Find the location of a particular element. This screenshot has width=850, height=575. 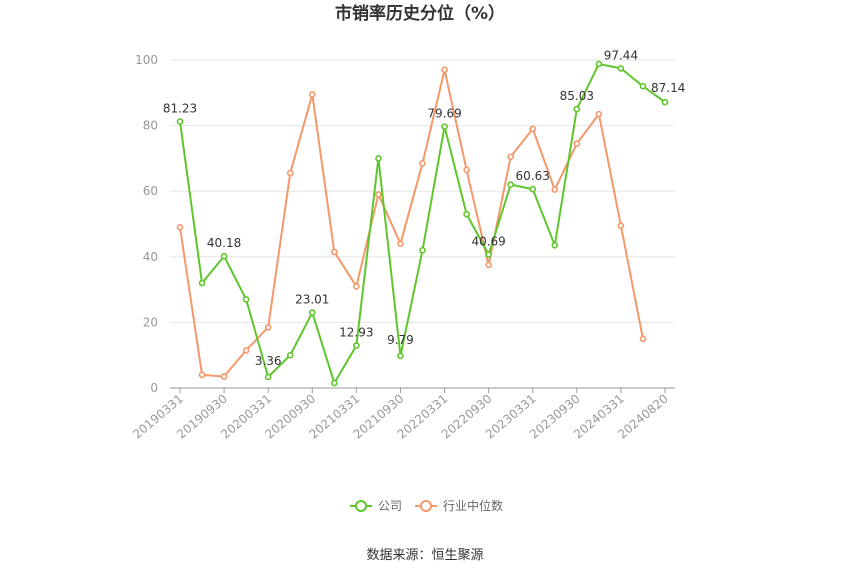

y-tick-label: 80 is located at coordinates (150, 126).